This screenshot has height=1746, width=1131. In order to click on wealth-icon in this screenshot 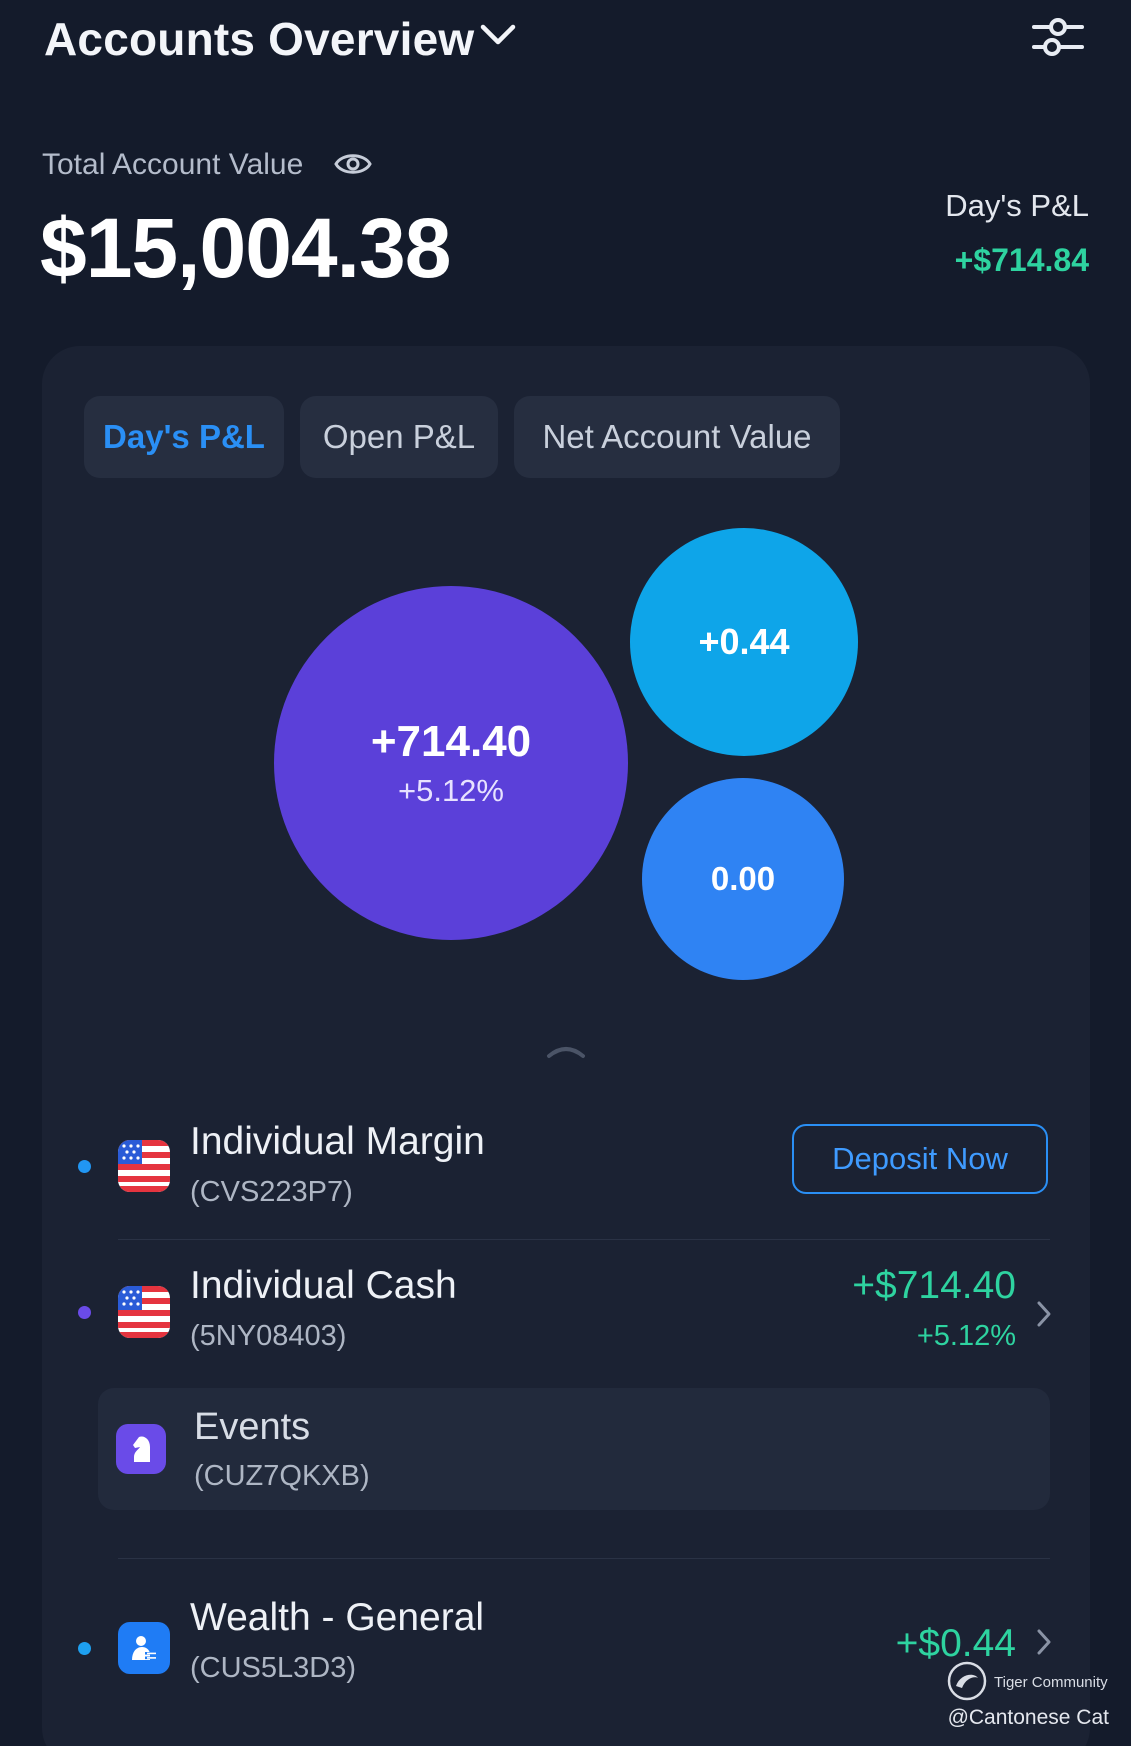, I will do `click(144, 1648)`.